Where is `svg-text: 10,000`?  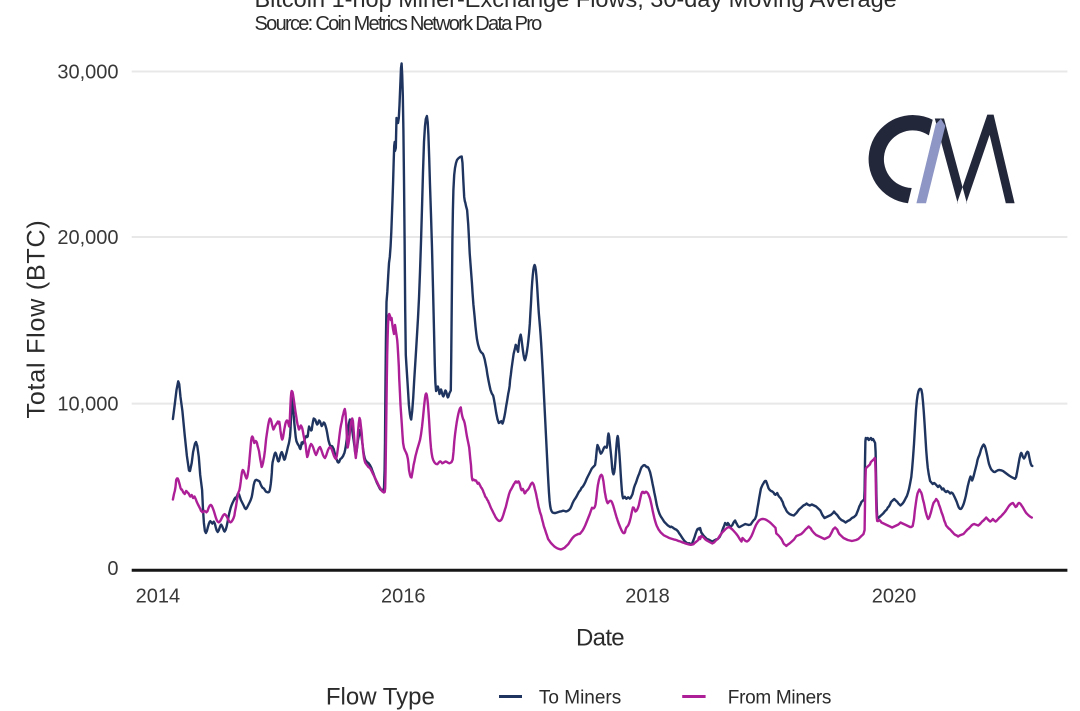
svg-text: 10,000 is located at coordinates (87, 405).